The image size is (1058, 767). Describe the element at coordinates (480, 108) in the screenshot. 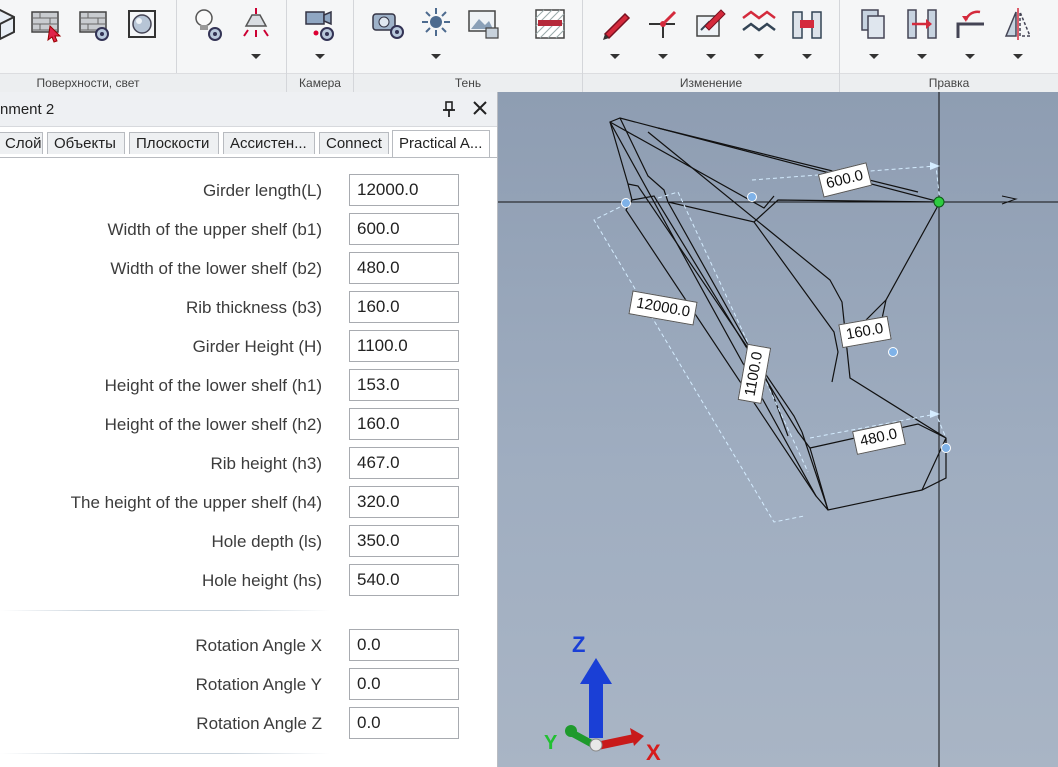

I see `close-icon` at that location.